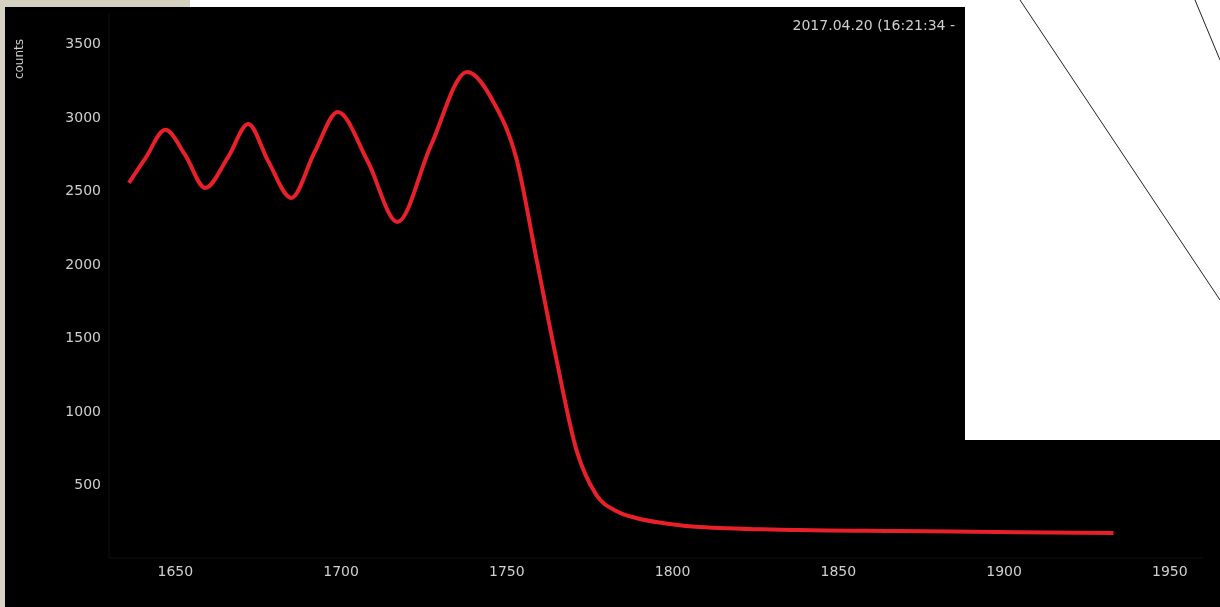  Describe the element at coordinates (83, 337) in the screenshot. I see `y-tick-label: 1500` at that location.